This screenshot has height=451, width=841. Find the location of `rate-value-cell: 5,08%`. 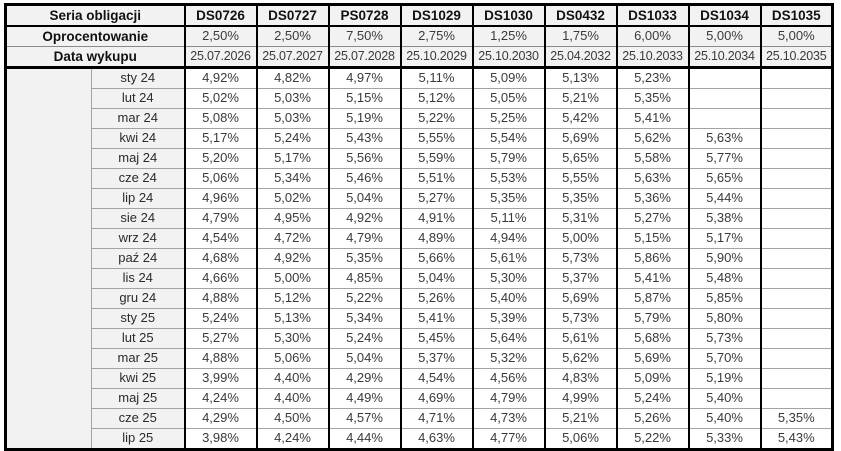

rate-value-cell: 5,08% is located at coordinates (220, 118).